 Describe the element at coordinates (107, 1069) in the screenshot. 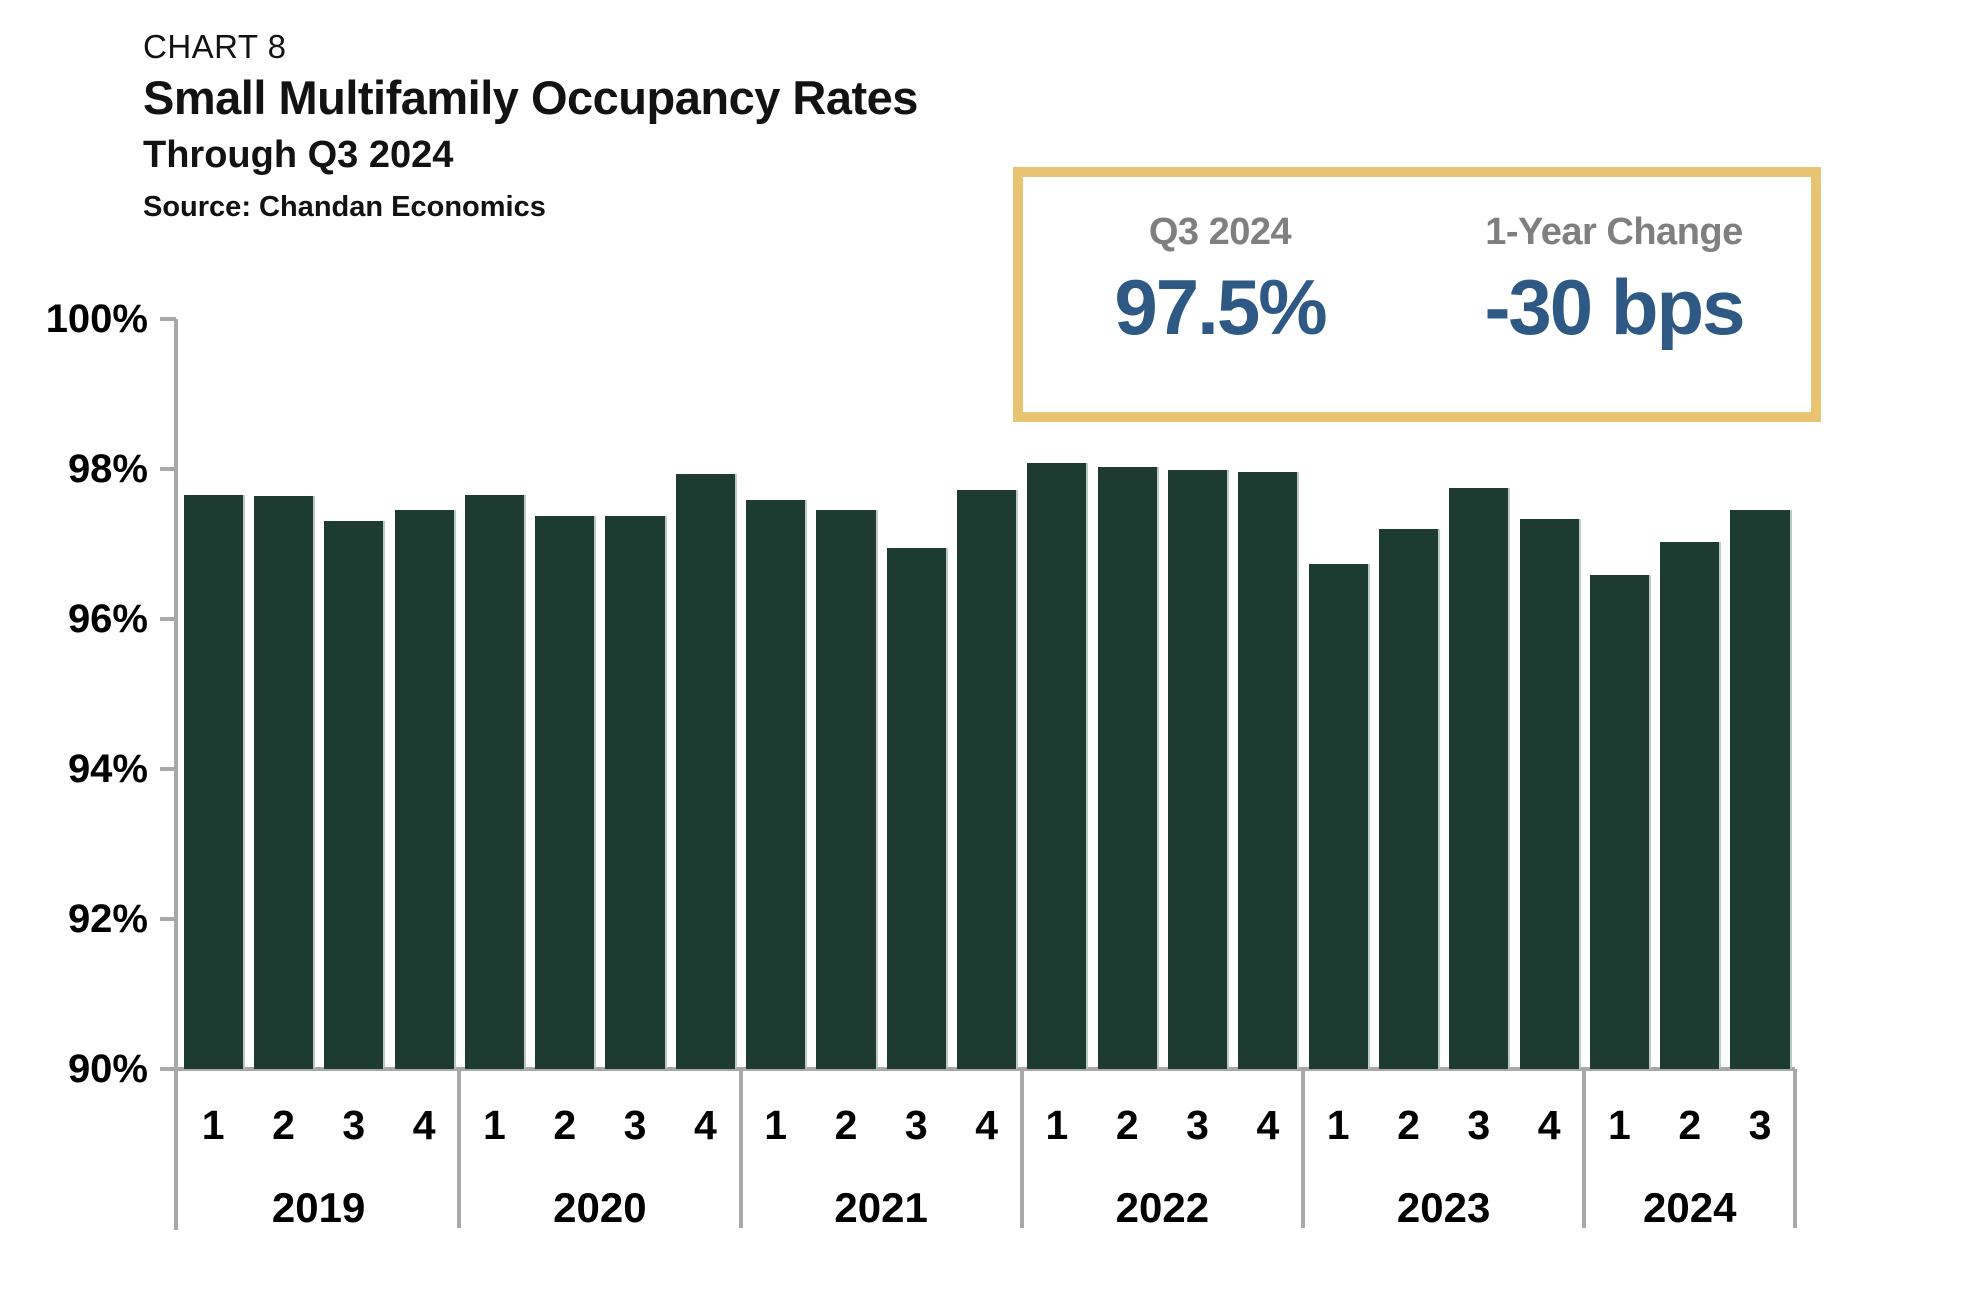

I see `y-axis-tick-label: 90%` at that location.